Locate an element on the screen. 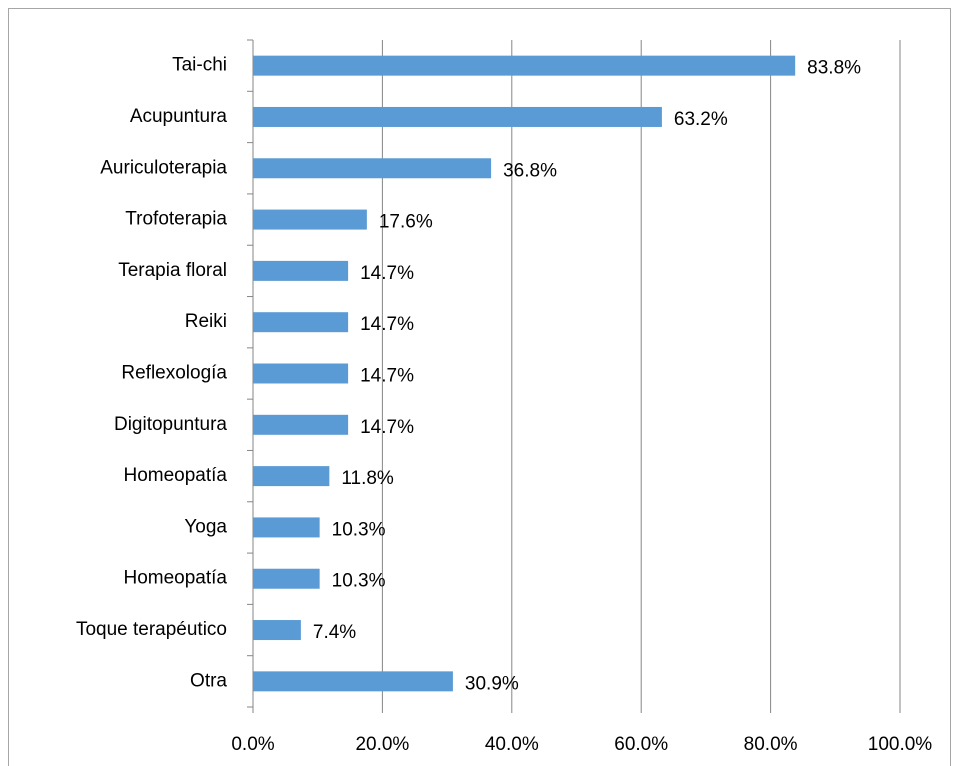  x-tick-label: 0.0% is located at coordinates (252, 744).